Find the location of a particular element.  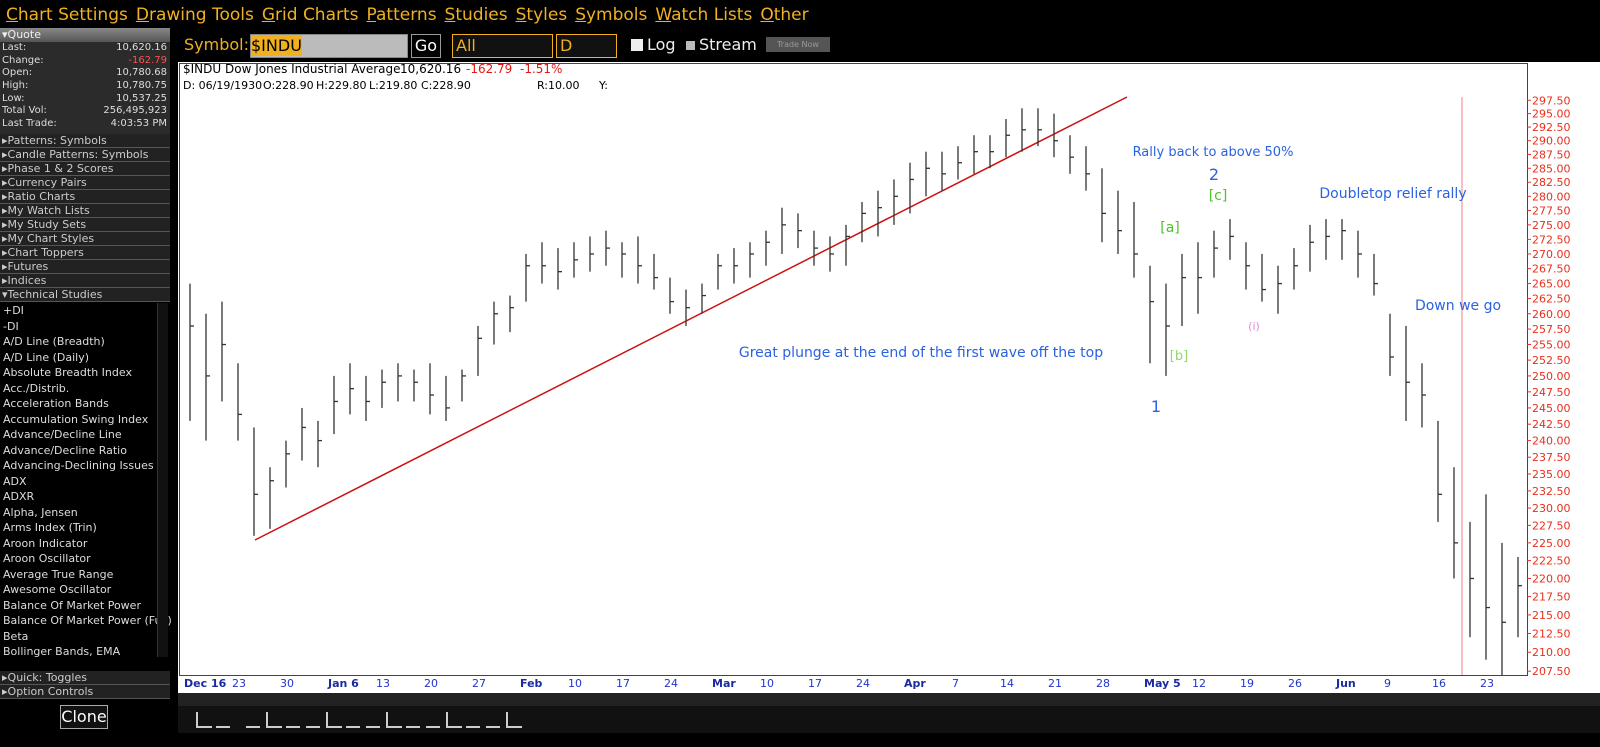

annotation: [b] is located at coordinates (1179, 356).